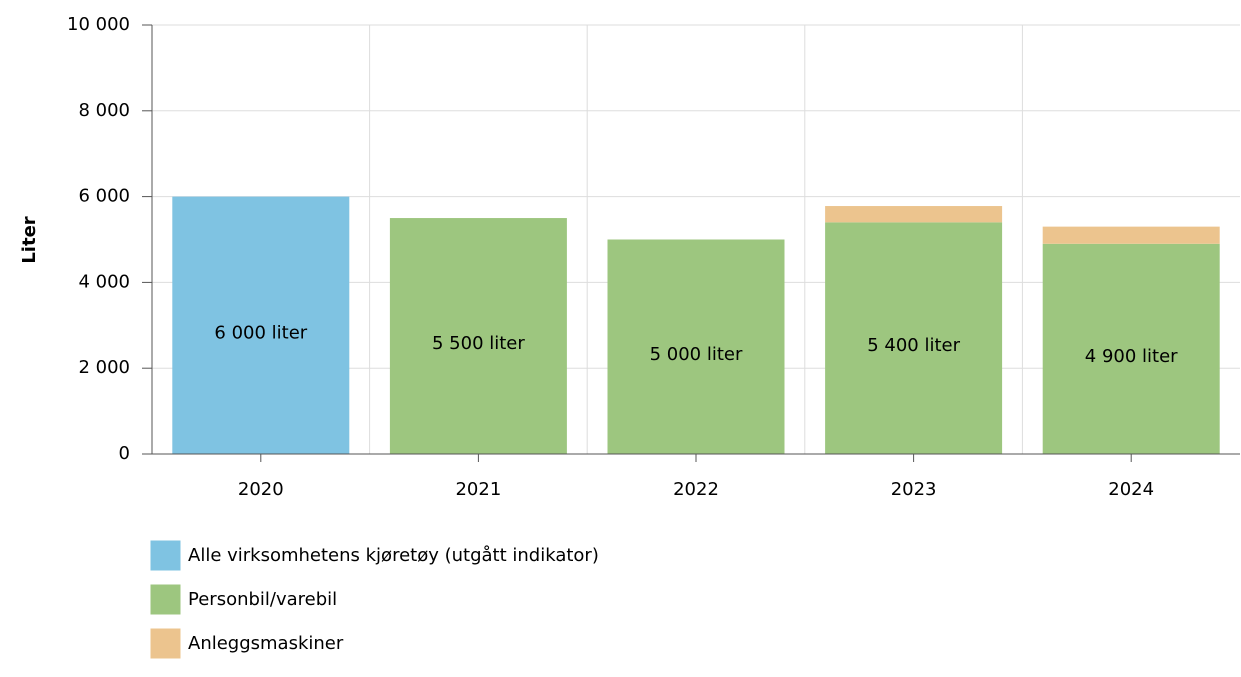 The width and height of the screenshot is (1241, 677). Describe the element at coordinates (266, 643) in the screenshot. I see `legend-label: Anleggsmaskiner` at that location.